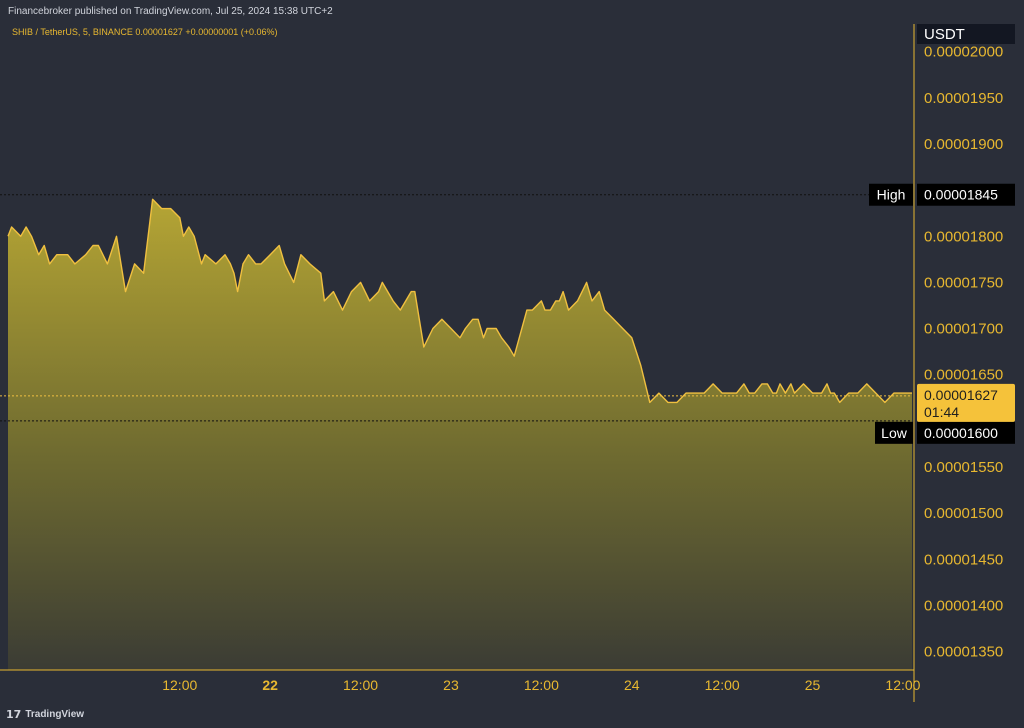 This screenshot has width=1024, height=728. What do you see at coordinates (963, 375) in the screenshot?
I see `y-tick-label: 0.00001650` at bounding box center [963, 375].